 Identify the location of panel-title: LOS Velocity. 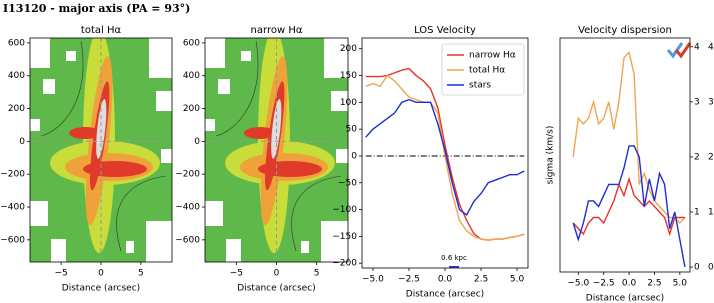
(445, 30).